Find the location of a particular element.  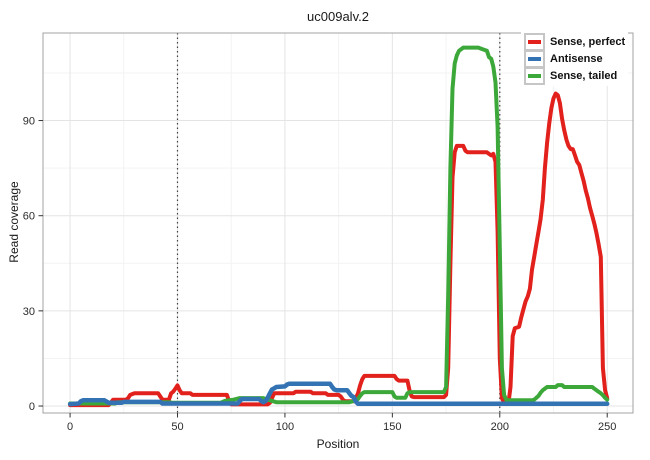

series-line-antisense is located at coordinates (338, 394).